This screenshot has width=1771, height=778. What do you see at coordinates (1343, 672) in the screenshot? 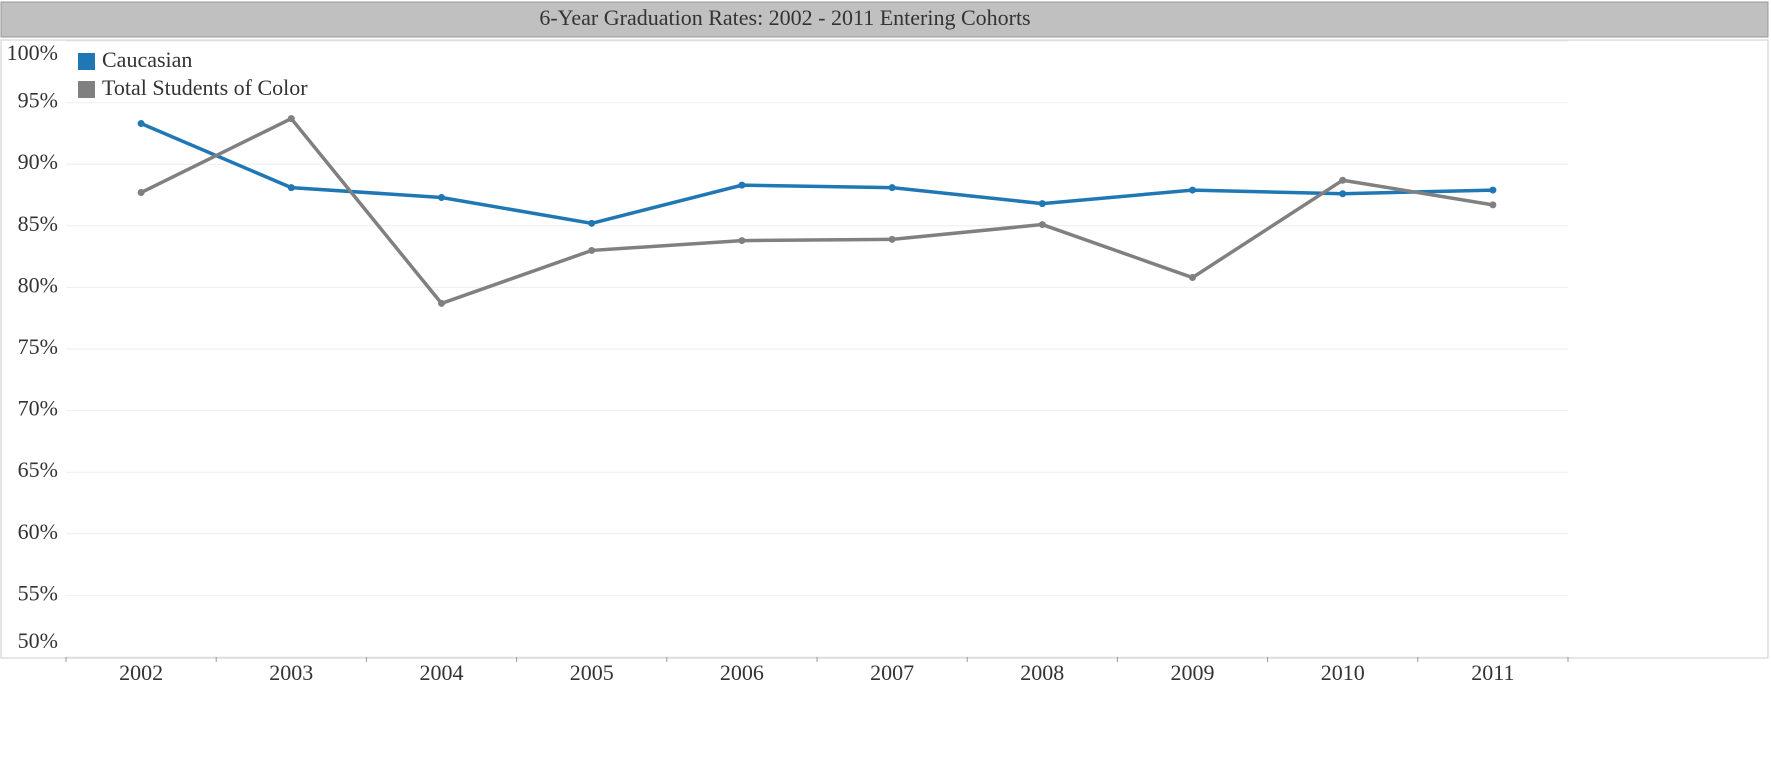
I see `x-tick-label: 2010` at bounding box center [1343, 672].